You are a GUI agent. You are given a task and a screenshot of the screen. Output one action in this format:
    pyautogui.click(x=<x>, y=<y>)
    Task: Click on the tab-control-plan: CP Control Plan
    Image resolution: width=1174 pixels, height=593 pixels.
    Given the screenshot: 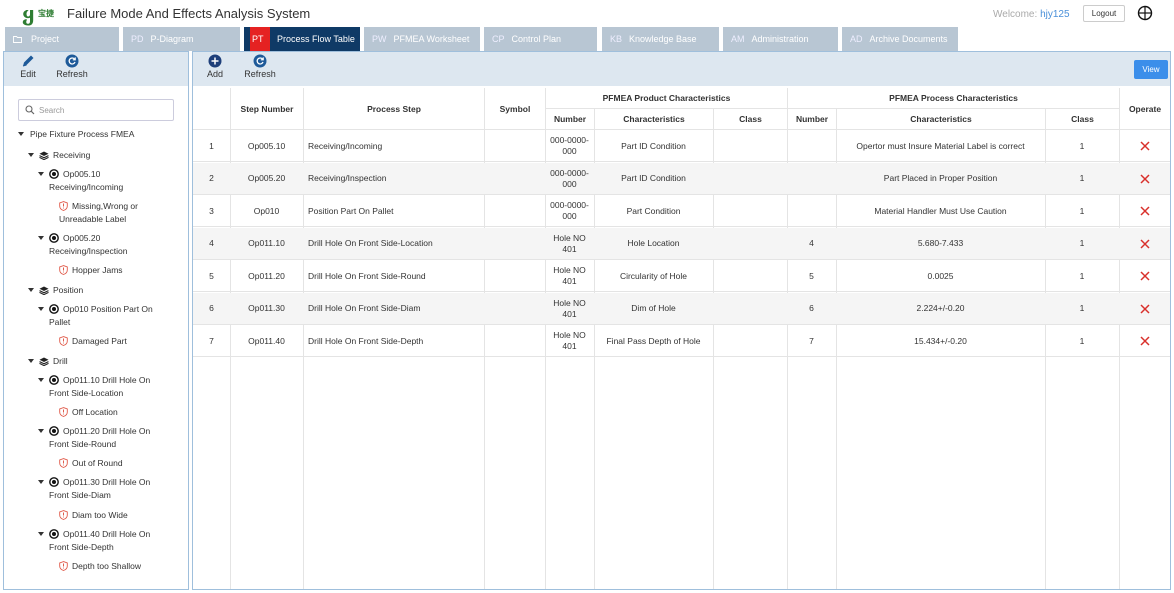 What is the action you would take?
    pyautogui.click(x=540, y=39)
    